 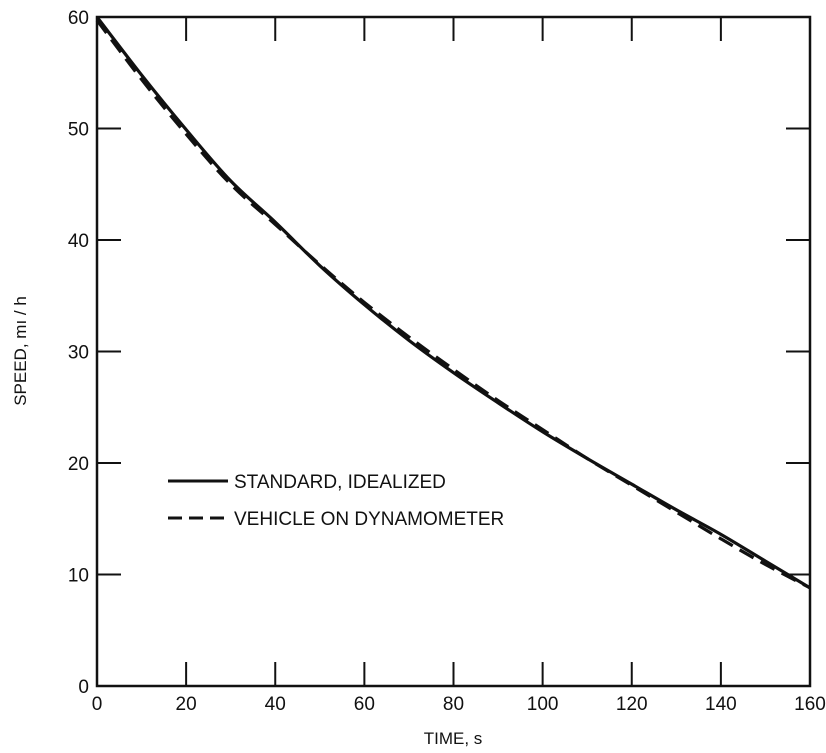 What do you see at coordinates (78, 353) in the screenshot?
I see `y-tick-label: 30` at bounding box center [78, 353].